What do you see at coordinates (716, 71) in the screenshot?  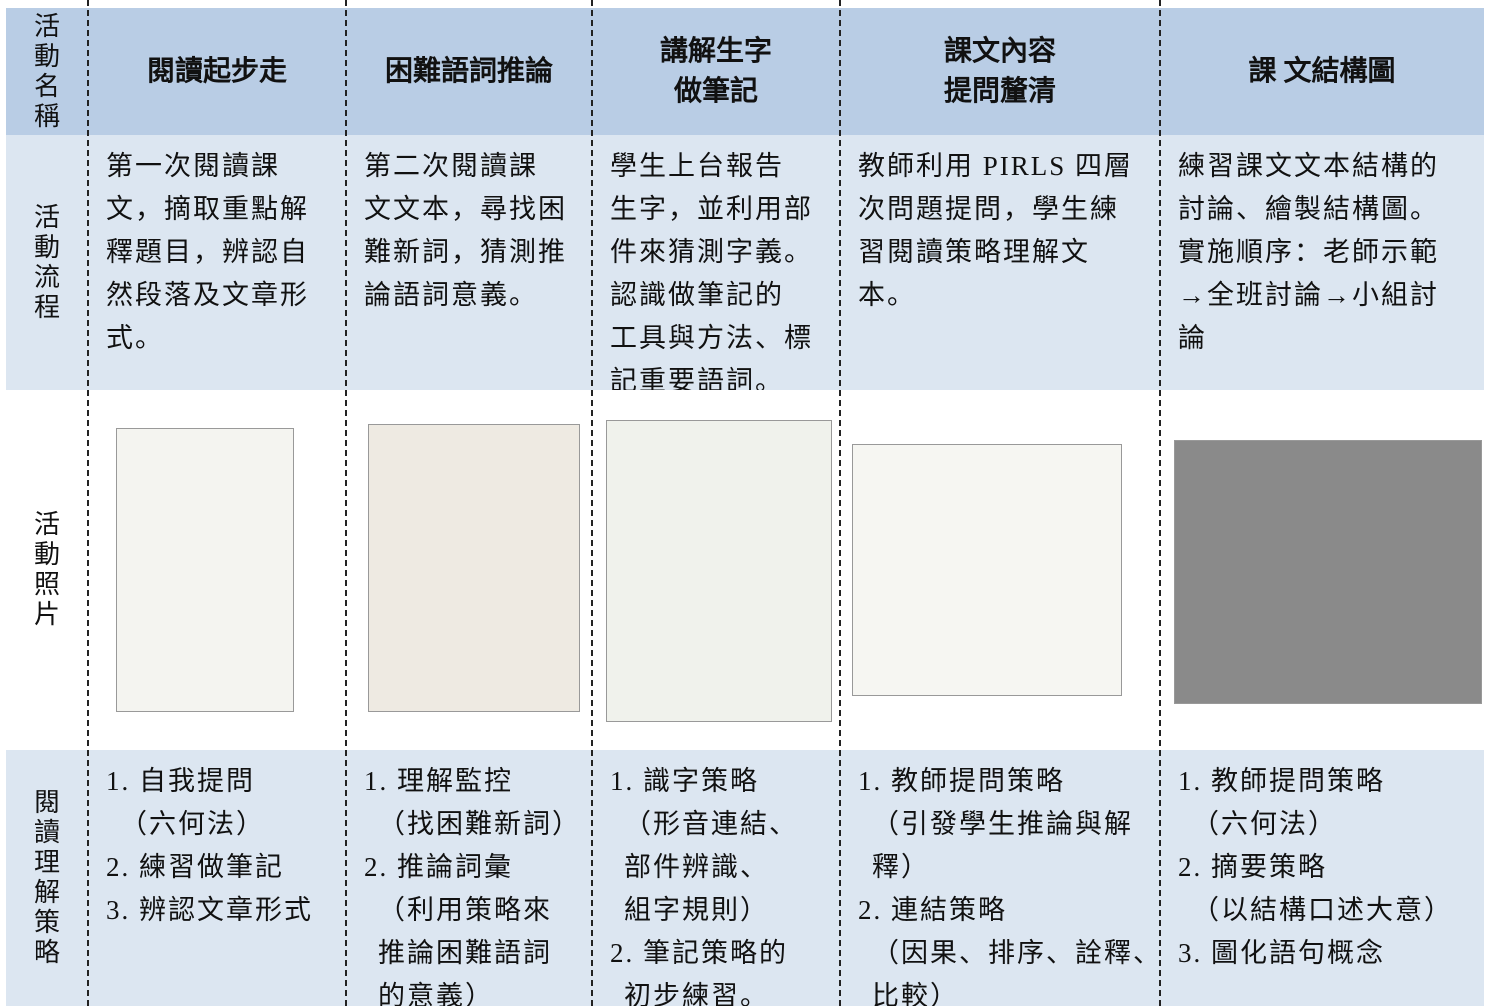 I see `column-header: 講解生字 做筆記` at bounding box center [716, 71].